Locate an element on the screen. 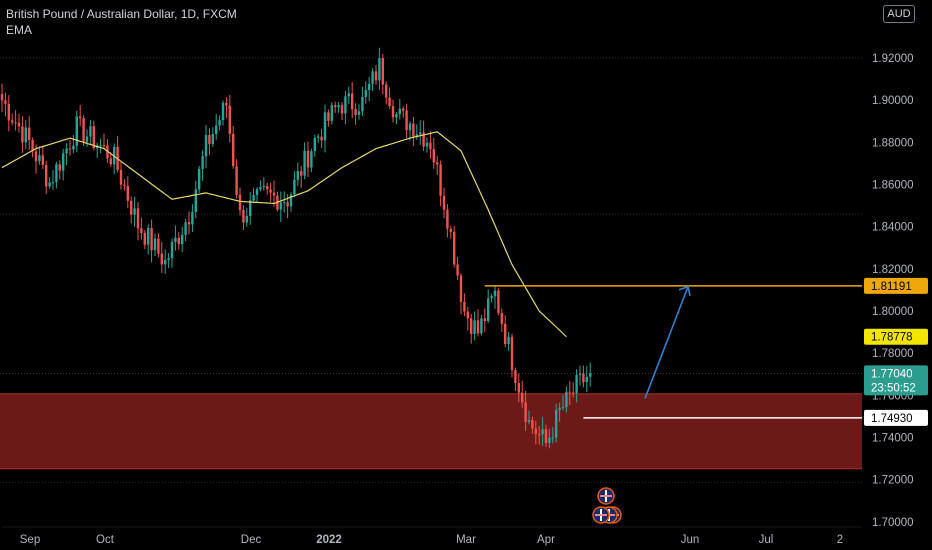  resistance-price-tag: 1.81191 is located at coordinates (891, 287).